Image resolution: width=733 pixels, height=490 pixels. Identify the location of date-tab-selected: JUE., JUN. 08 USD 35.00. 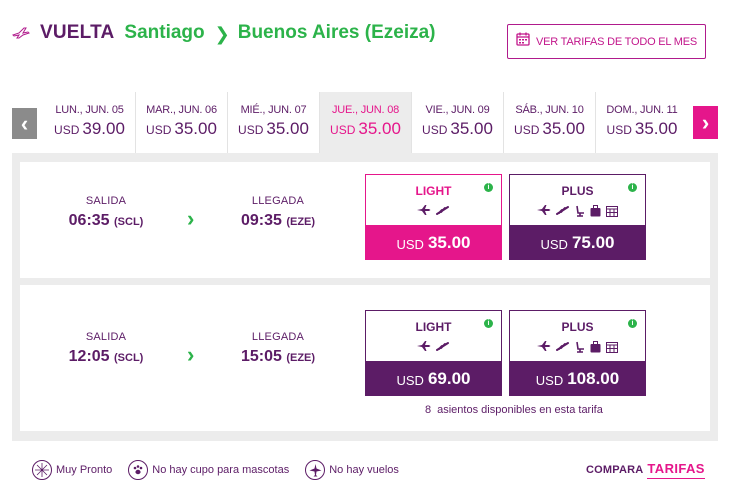
(366, 122).